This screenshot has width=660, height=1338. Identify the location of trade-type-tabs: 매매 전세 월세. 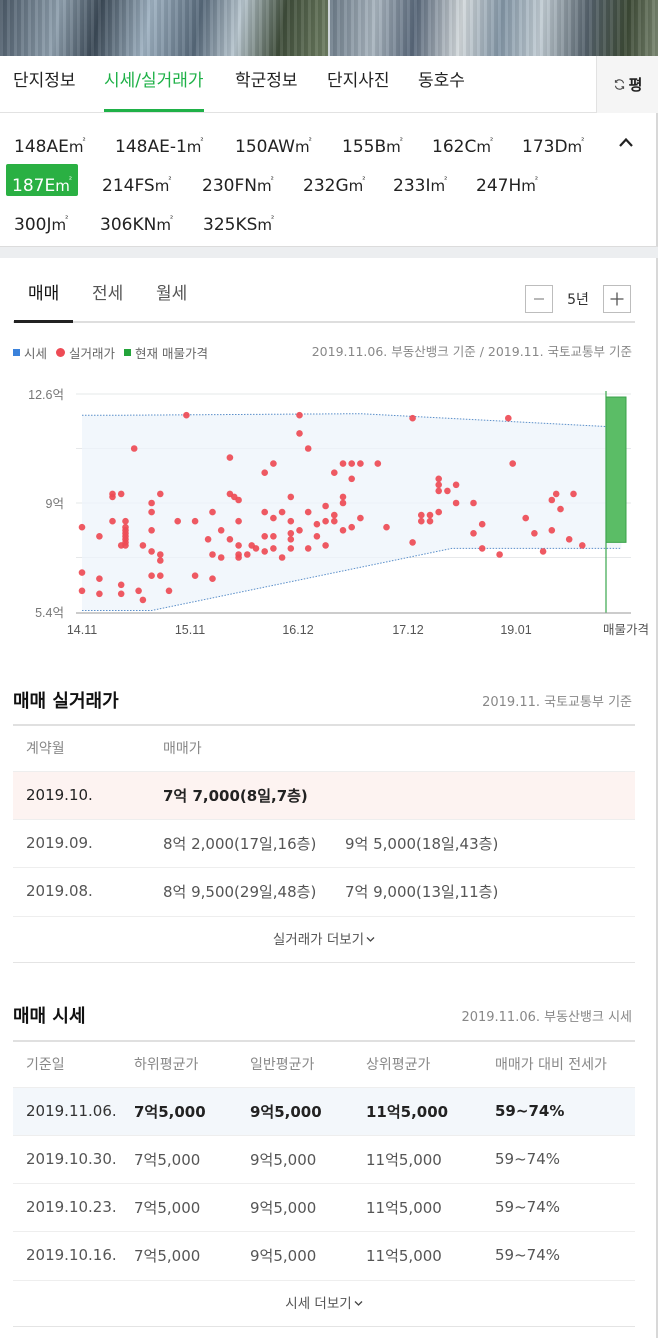
(324, 297).